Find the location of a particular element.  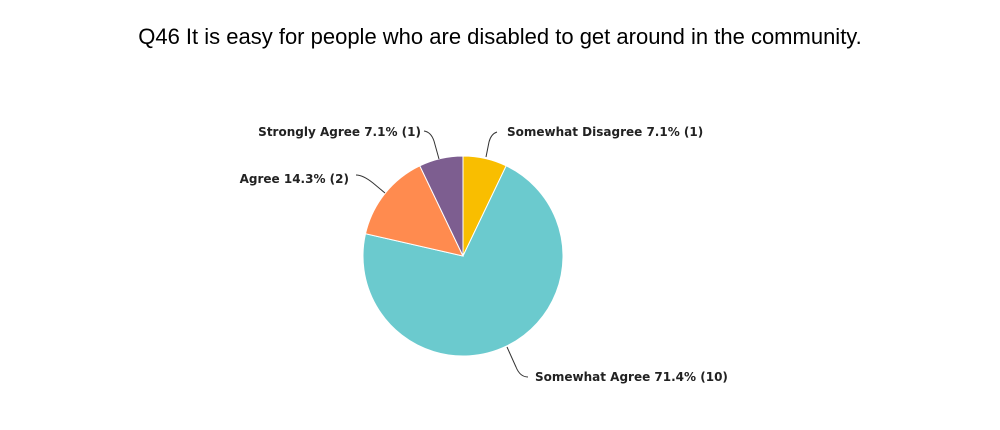

pie-leader-lines is located at coordinates (442, 254).